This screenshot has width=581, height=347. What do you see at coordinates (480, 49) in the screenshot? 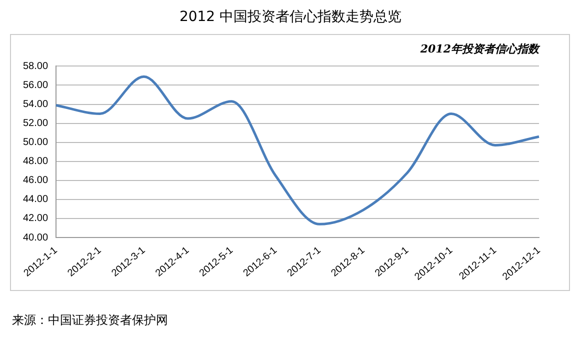
I see `chart-subtitle: 2012年投资者信心指数` at bounding box center [480, 49].